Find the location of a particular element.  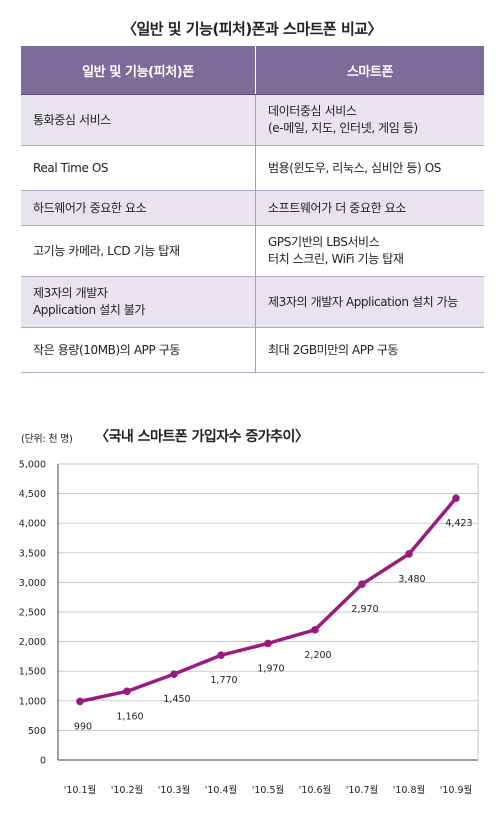

y-tick-label: 5,000 is located at coordinates (32, 465).